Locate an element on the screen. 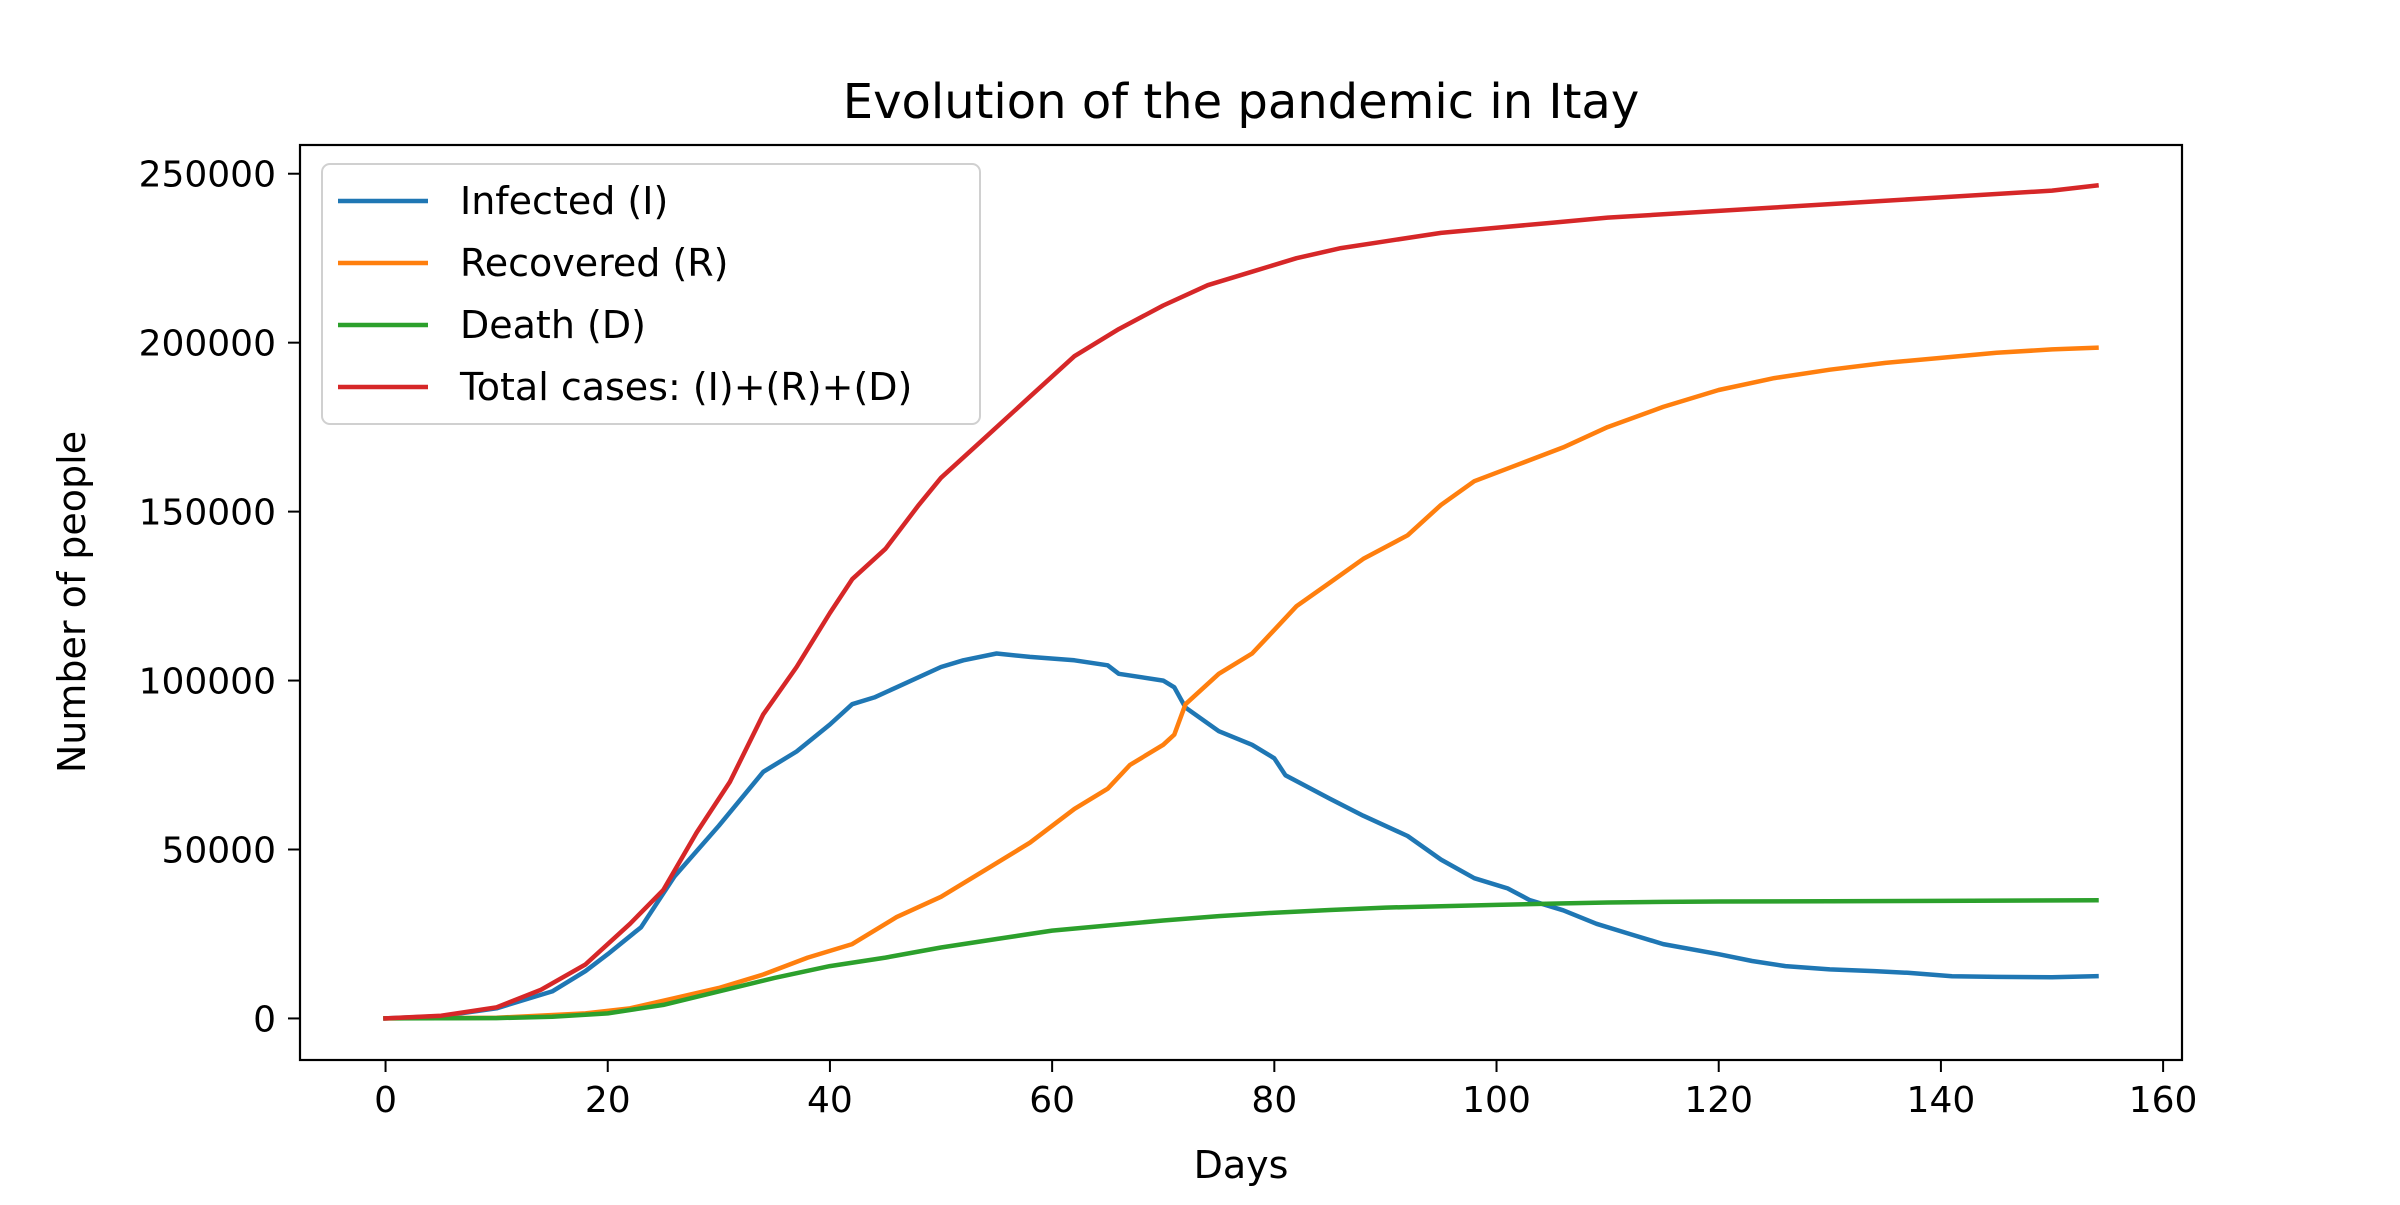 The height and width of the screenshot is (1205, 2400). y-axis: 0 50000 100000 150000 200000 250000 is located at coordinates (219, 597).